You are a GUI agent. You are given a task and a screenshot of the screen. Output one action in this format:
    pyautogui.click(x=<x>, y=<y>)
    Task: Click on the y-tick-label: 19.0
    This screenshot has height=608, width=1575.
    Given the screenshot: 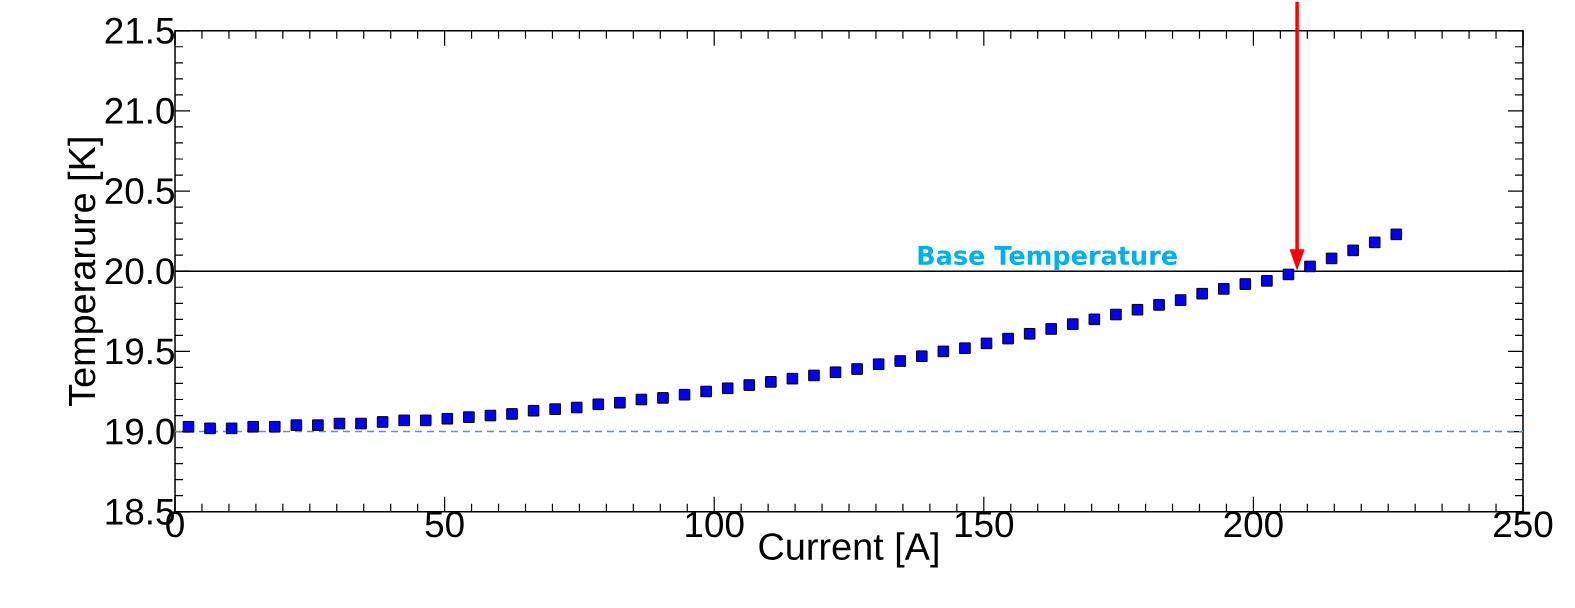 What is the action you would take?
    pyautogui.click(x=140, y=431)
    